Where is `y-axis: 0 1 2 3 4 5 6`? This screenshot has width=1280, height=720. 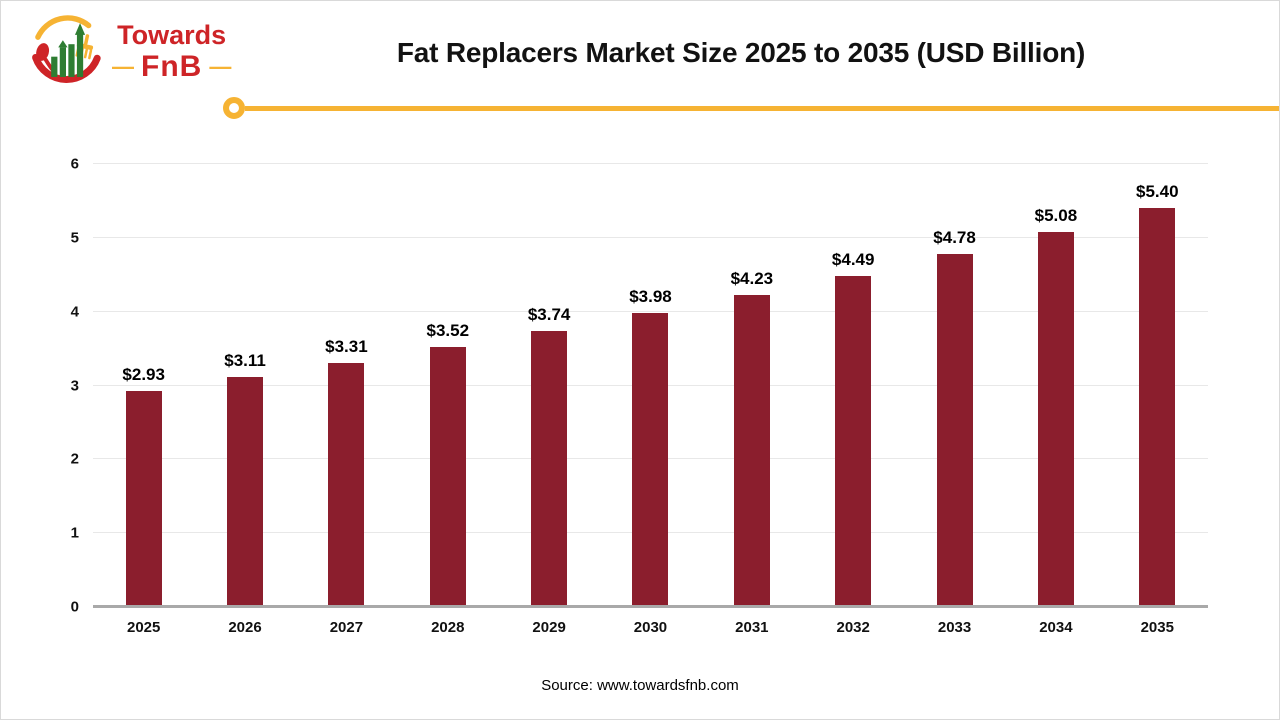 y-axis: 0 1 2 3 4 5 6 is located at coordinates (55, 386).